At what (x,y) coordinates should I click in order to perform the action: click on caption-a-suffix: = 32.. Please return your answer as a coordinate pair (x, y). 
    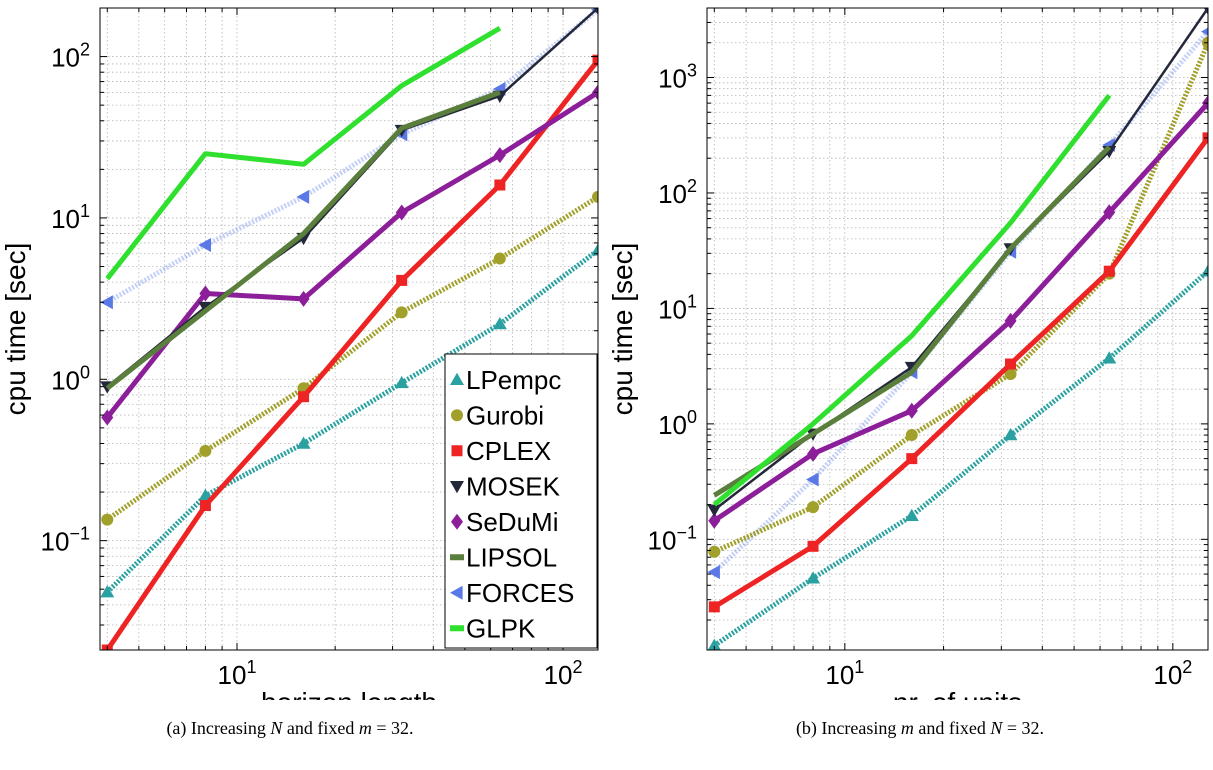
    Looking at the image, I should click on (392, 728).